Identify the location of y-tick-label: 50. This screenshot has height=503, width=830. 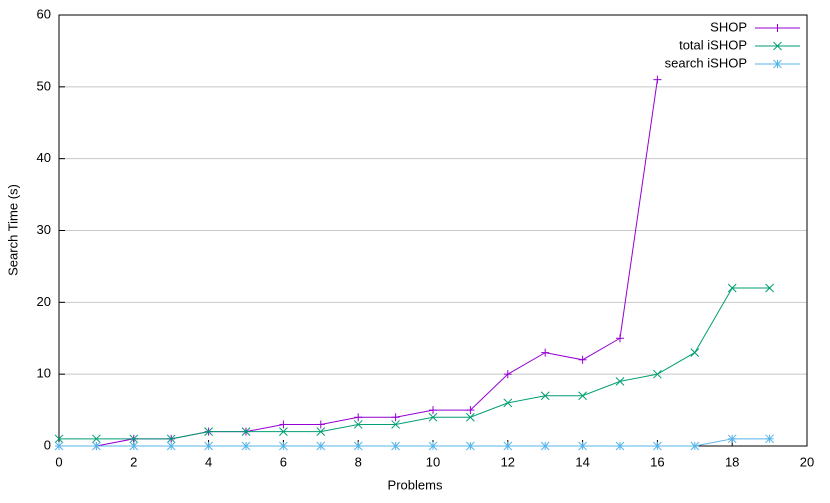
(44, 85).